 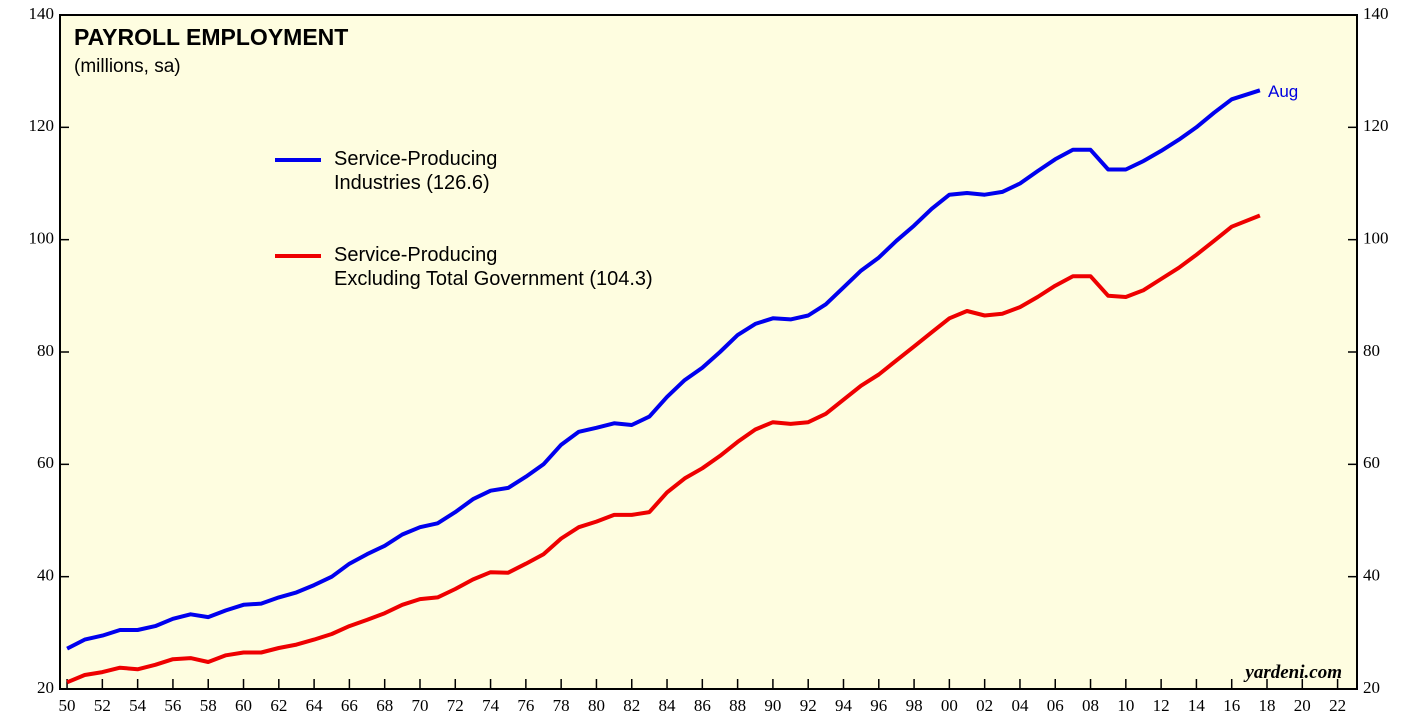 What do you see at coordinates (525, 705) in the screenshot?
I see `x-tick-label: 76` at bounding box center [525, 705].